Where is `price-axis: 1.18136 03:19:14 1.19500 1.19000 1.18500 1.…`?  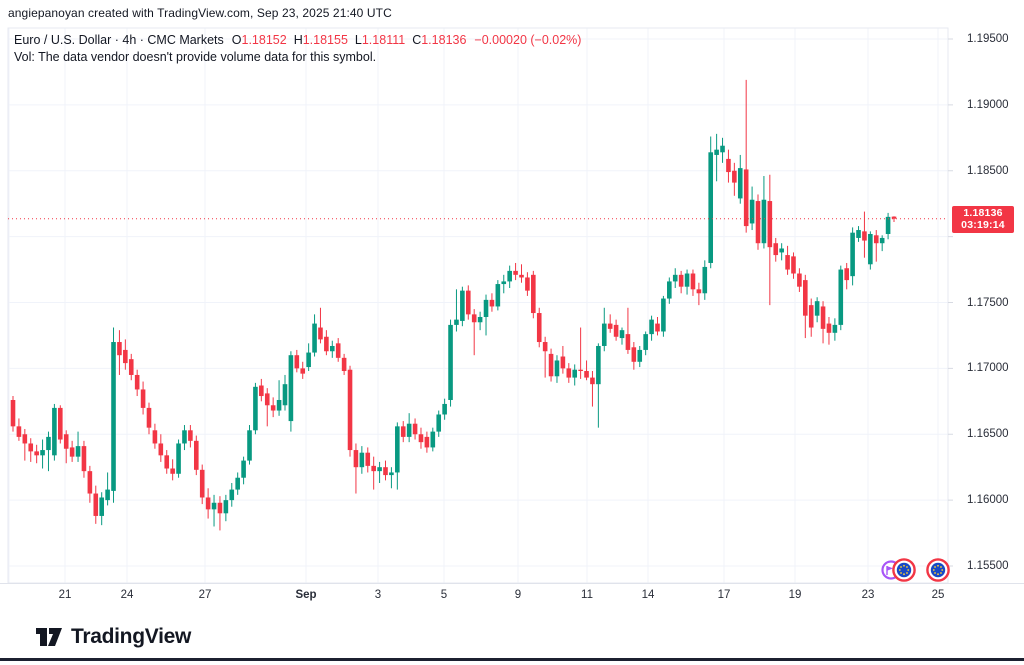 price-axis: 1.18136 03:19:14 1.19500 1.19000 1.18500 1.… is located at coordinates (986, 305).